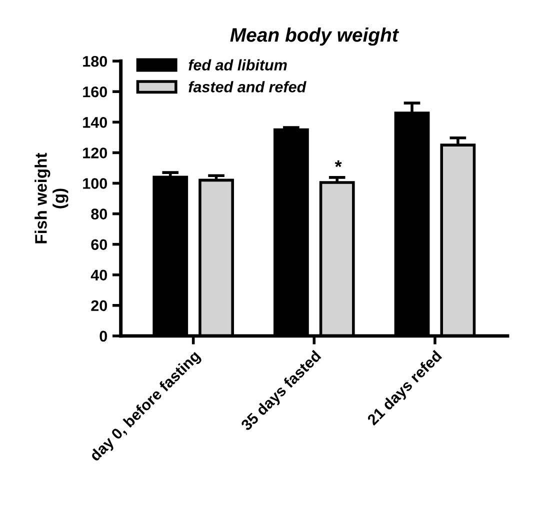 The width and height of the screenshot is (537, 509). What do you see at coordinates (338, 164) in the screenshot?
I see `annotation: *` at bounding box center [338, 164].